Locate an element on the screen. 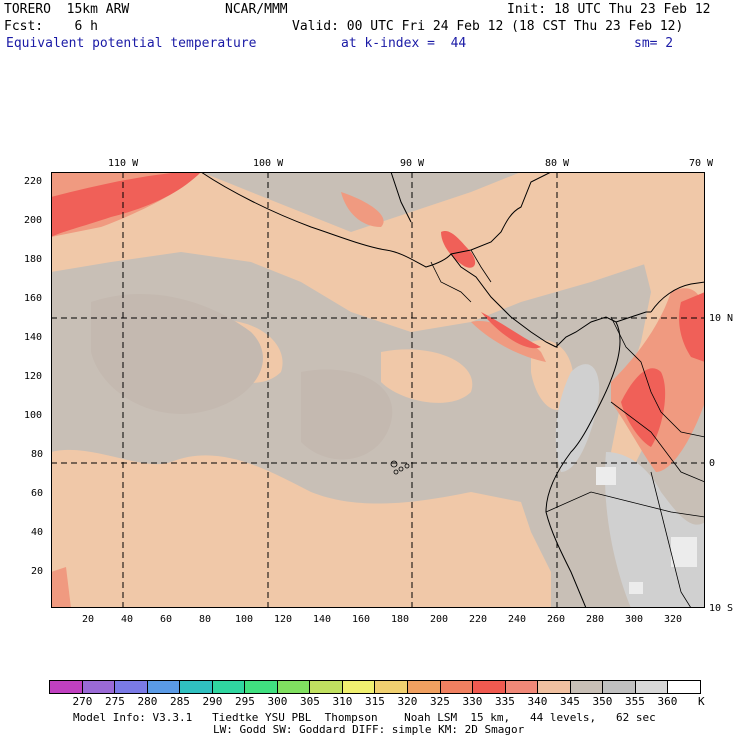 The image size is (740, 740). colorbar-level: 275 is located at coordinates (115, 701).